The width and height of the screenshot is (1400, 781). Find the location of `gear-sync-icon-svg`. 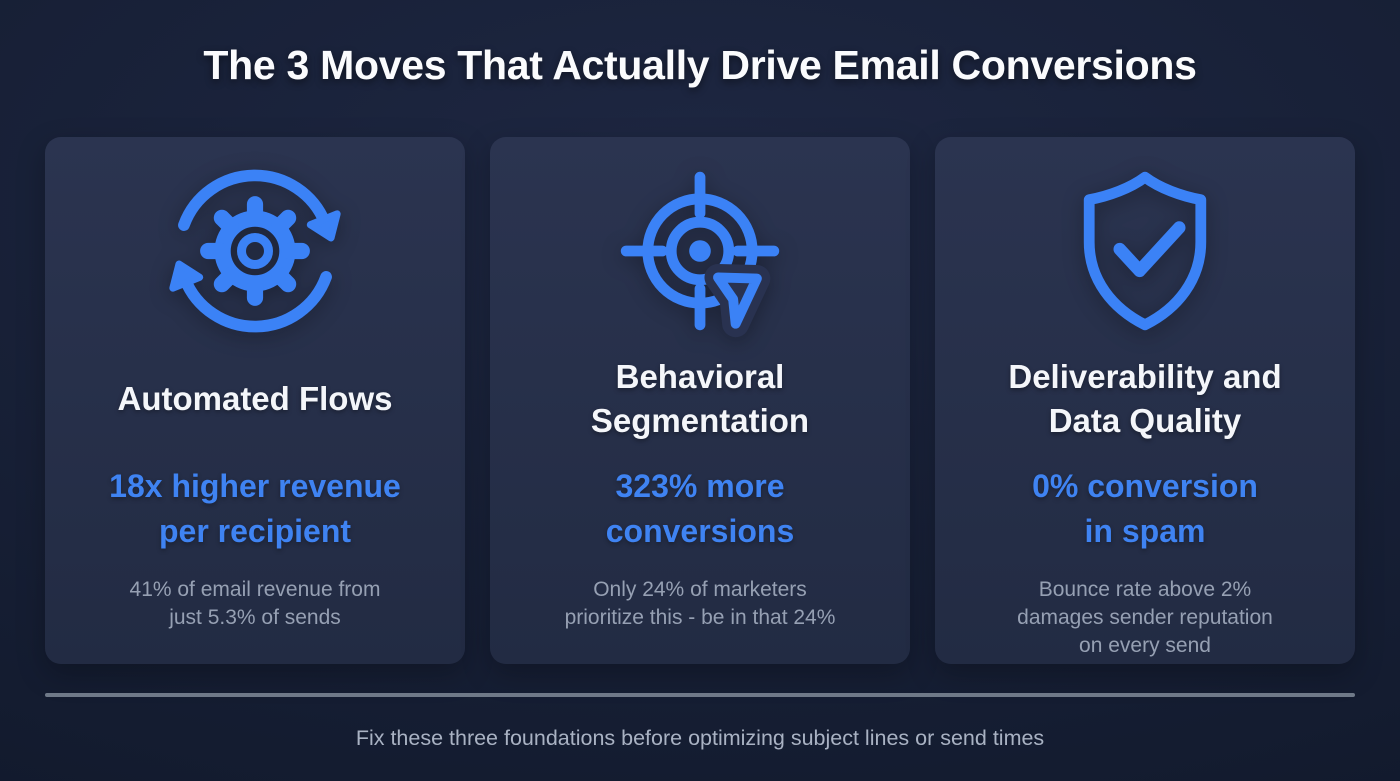

gear-sync-icon-svg is located at coordinates (255, 251).